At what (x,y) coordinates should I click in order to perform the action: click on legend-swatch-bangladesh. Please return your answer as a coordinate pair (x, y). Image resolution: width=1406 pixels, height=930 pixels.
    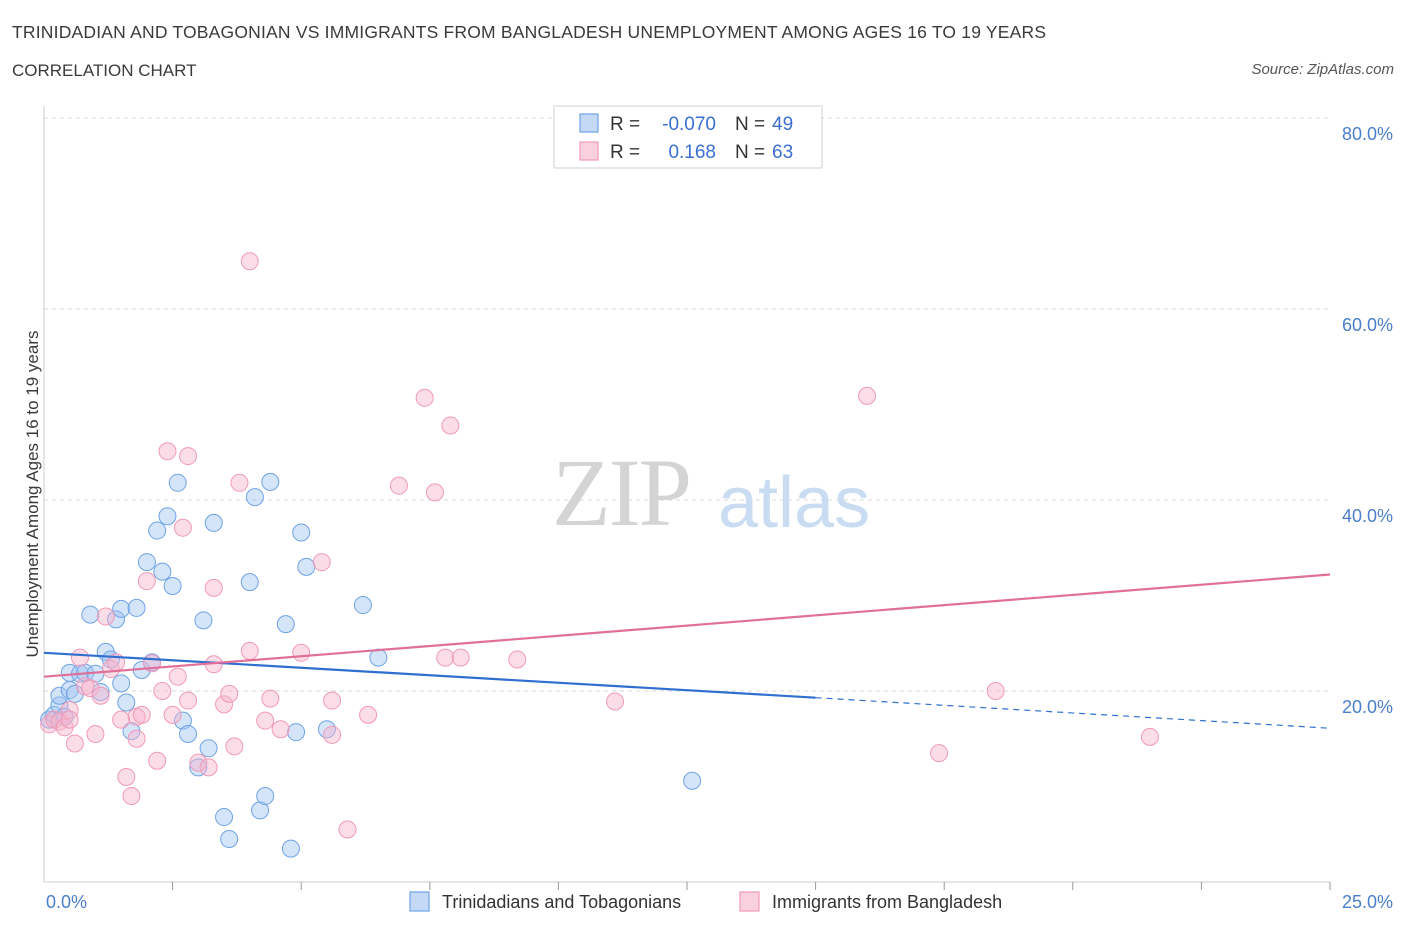
    Looking at the image, I should click on (749, 901).